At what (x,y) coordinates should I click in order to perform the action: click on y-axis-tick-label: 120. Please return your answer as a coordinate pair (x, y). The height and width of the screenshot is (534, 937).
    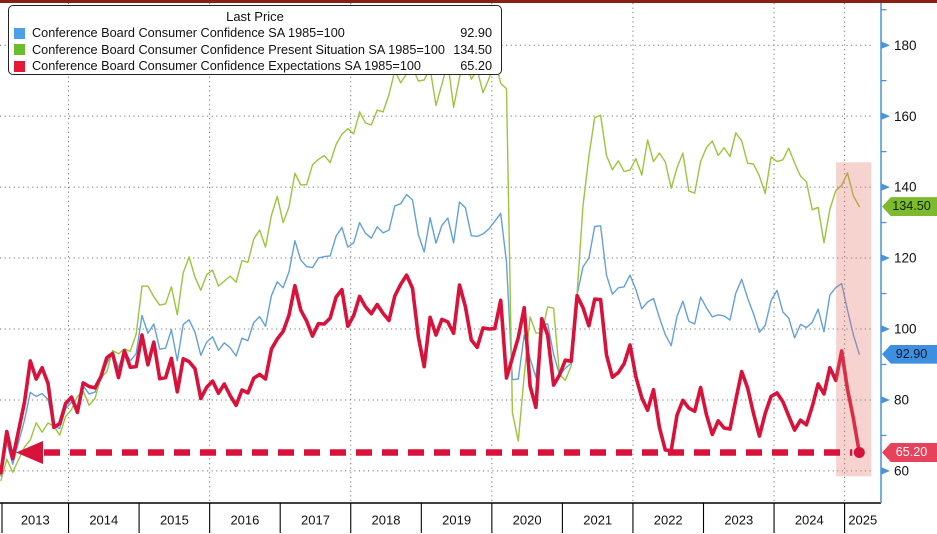
    Looking at the image, I should click on (905, 258).